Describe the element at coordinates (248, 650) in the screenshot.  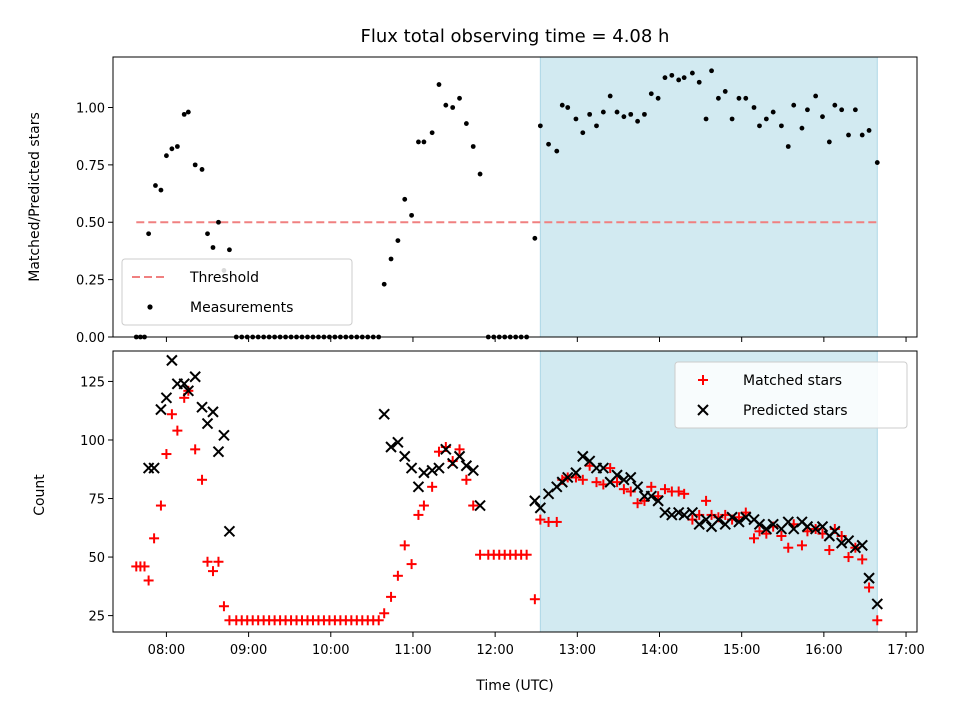
I see `x-tick-label: 09:00` at that location.